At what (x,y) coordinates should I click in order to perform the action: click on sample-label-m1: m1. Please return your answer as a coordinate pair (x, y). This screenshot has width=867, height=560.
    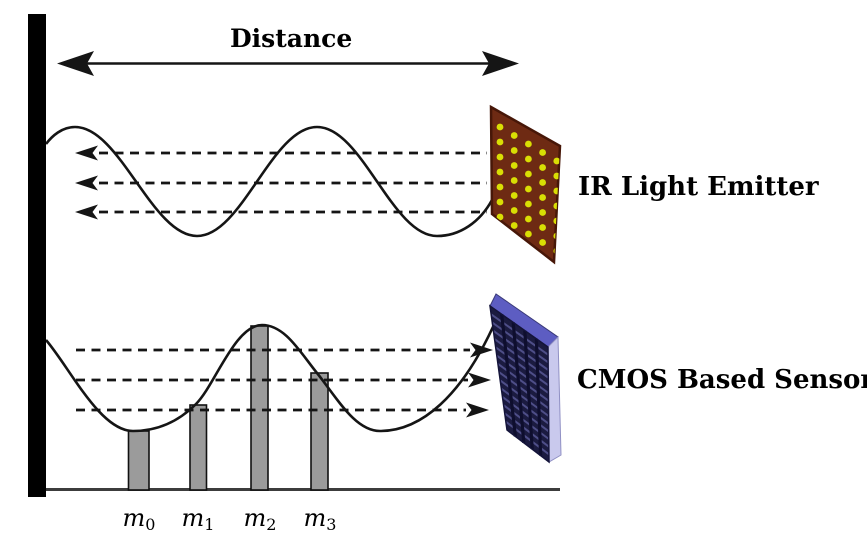
    Looking at the image, I should click on (198, 519).